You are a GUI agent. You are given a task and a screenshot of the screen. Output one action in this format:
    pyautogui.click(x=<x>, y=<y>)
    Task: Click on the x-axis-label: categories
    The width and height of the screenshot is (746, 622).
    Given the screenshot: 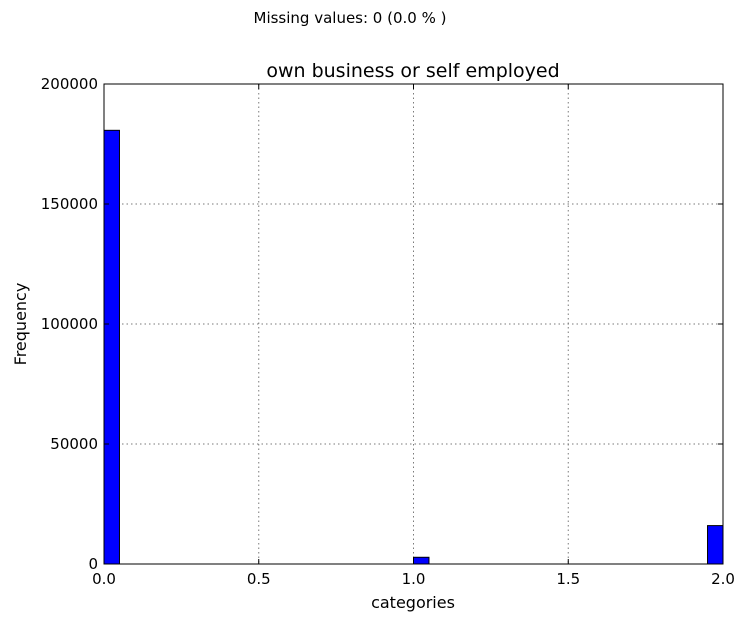 What is the action you would take?
    pyautogui.click(x=413, y=602)
    